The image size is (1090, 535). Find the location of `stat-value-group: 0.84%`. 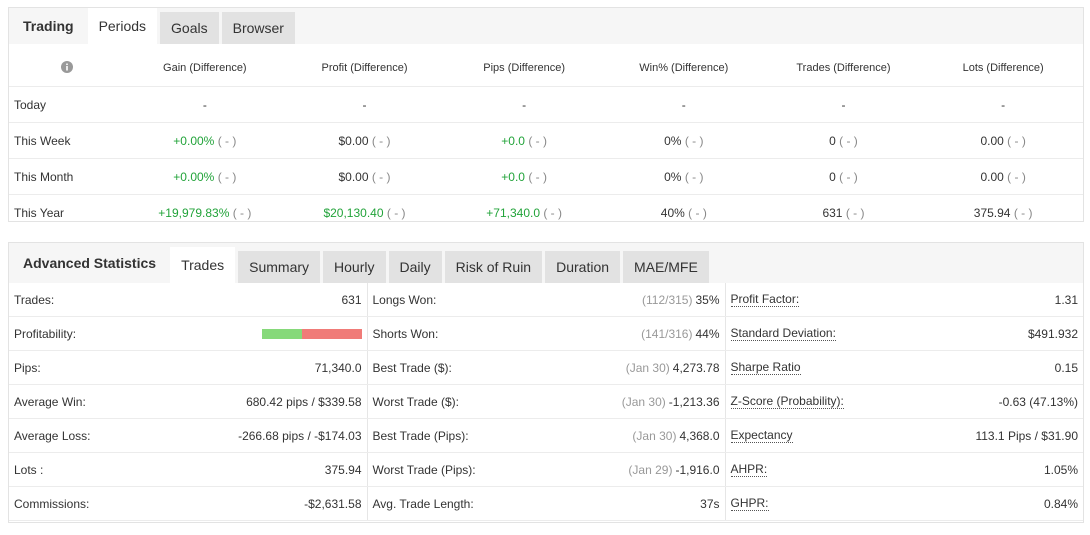

stat-value-group: 0.84% is located at coordinates (1061, 504).